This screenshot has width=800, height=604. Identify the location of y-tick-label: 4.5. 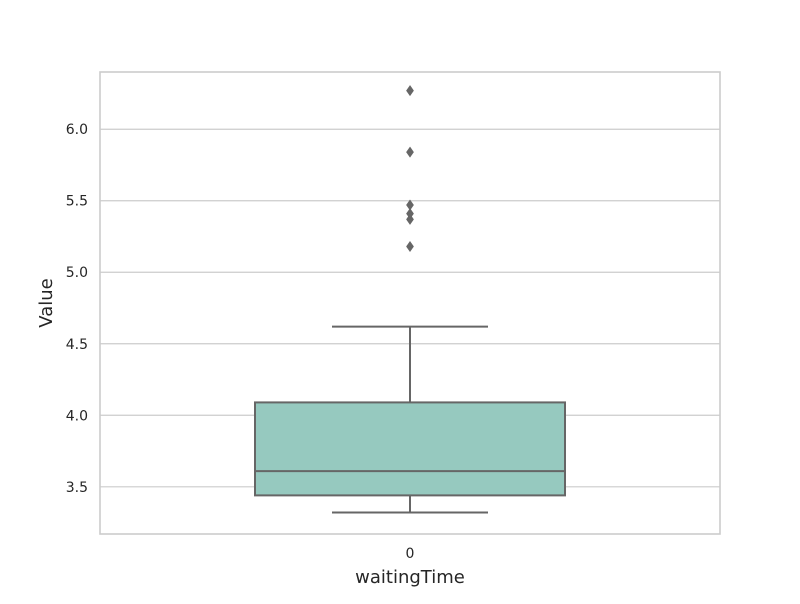
(77, 345).